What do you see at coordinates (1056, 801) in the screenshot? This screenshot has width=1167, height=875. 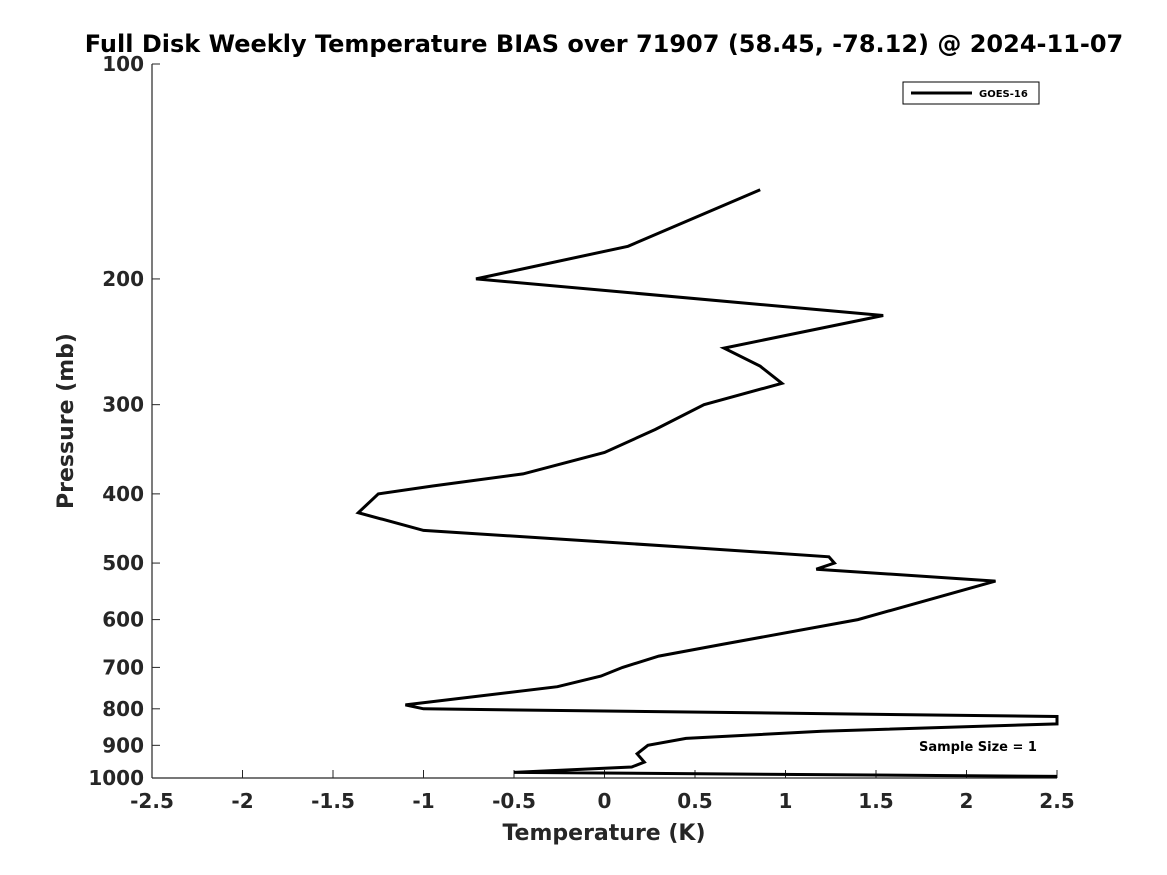 I see `x-tick-label: 2.5` at bounding box center [1056, 801].